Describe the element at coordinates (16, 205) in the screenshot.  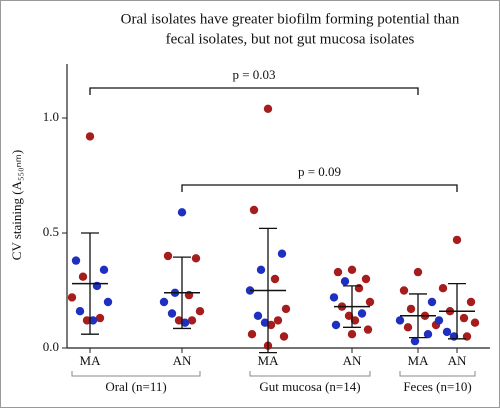
I see `y-axis-label: CV staining (A₅₅₀ₙₘ)` at that location.